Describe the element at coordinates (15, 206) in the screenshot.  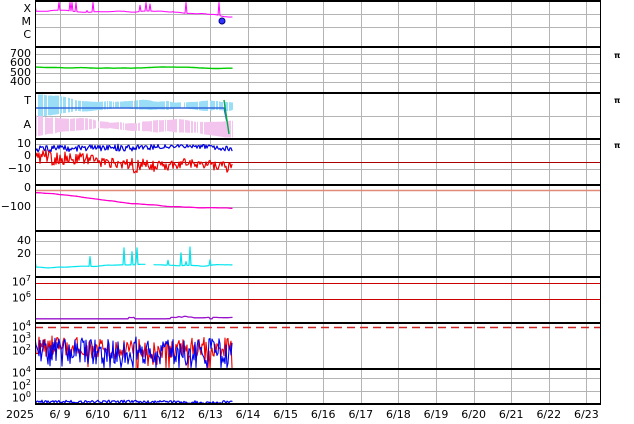
I see `ytick-panel-dst-−100: −100` at that location.